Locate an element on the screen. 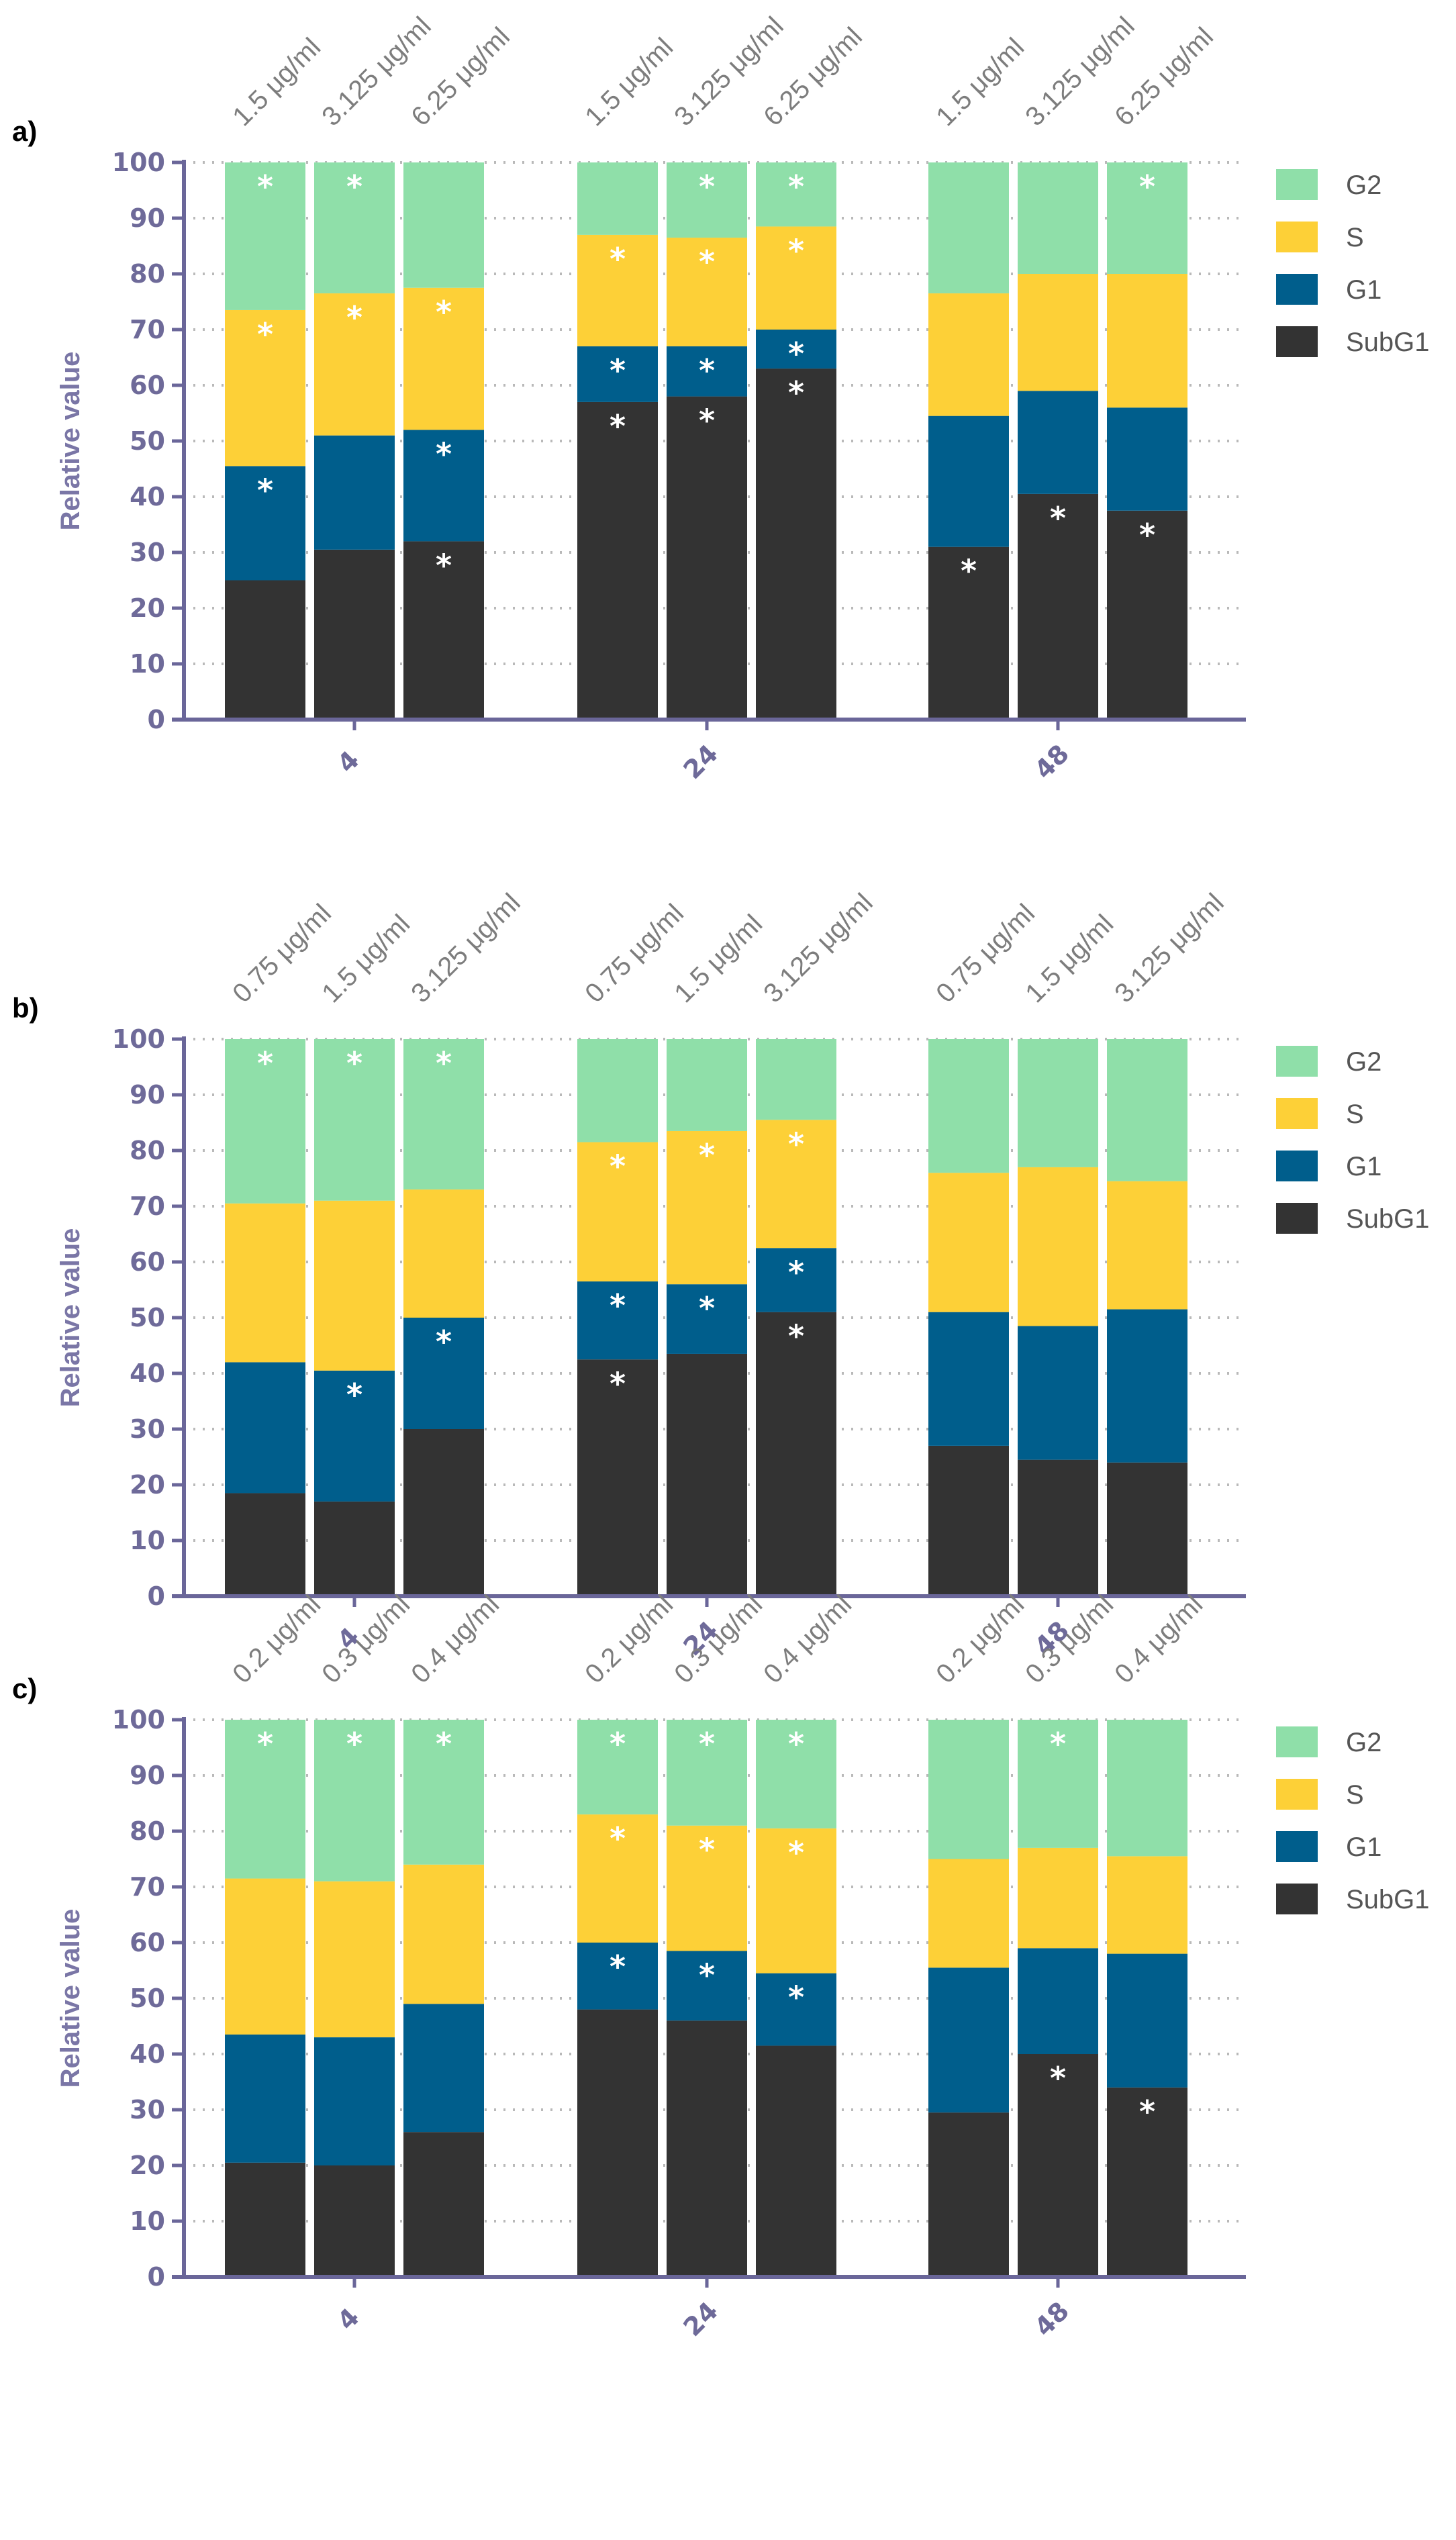  x-category-label: 48 is located at coordinates (1052, 762).